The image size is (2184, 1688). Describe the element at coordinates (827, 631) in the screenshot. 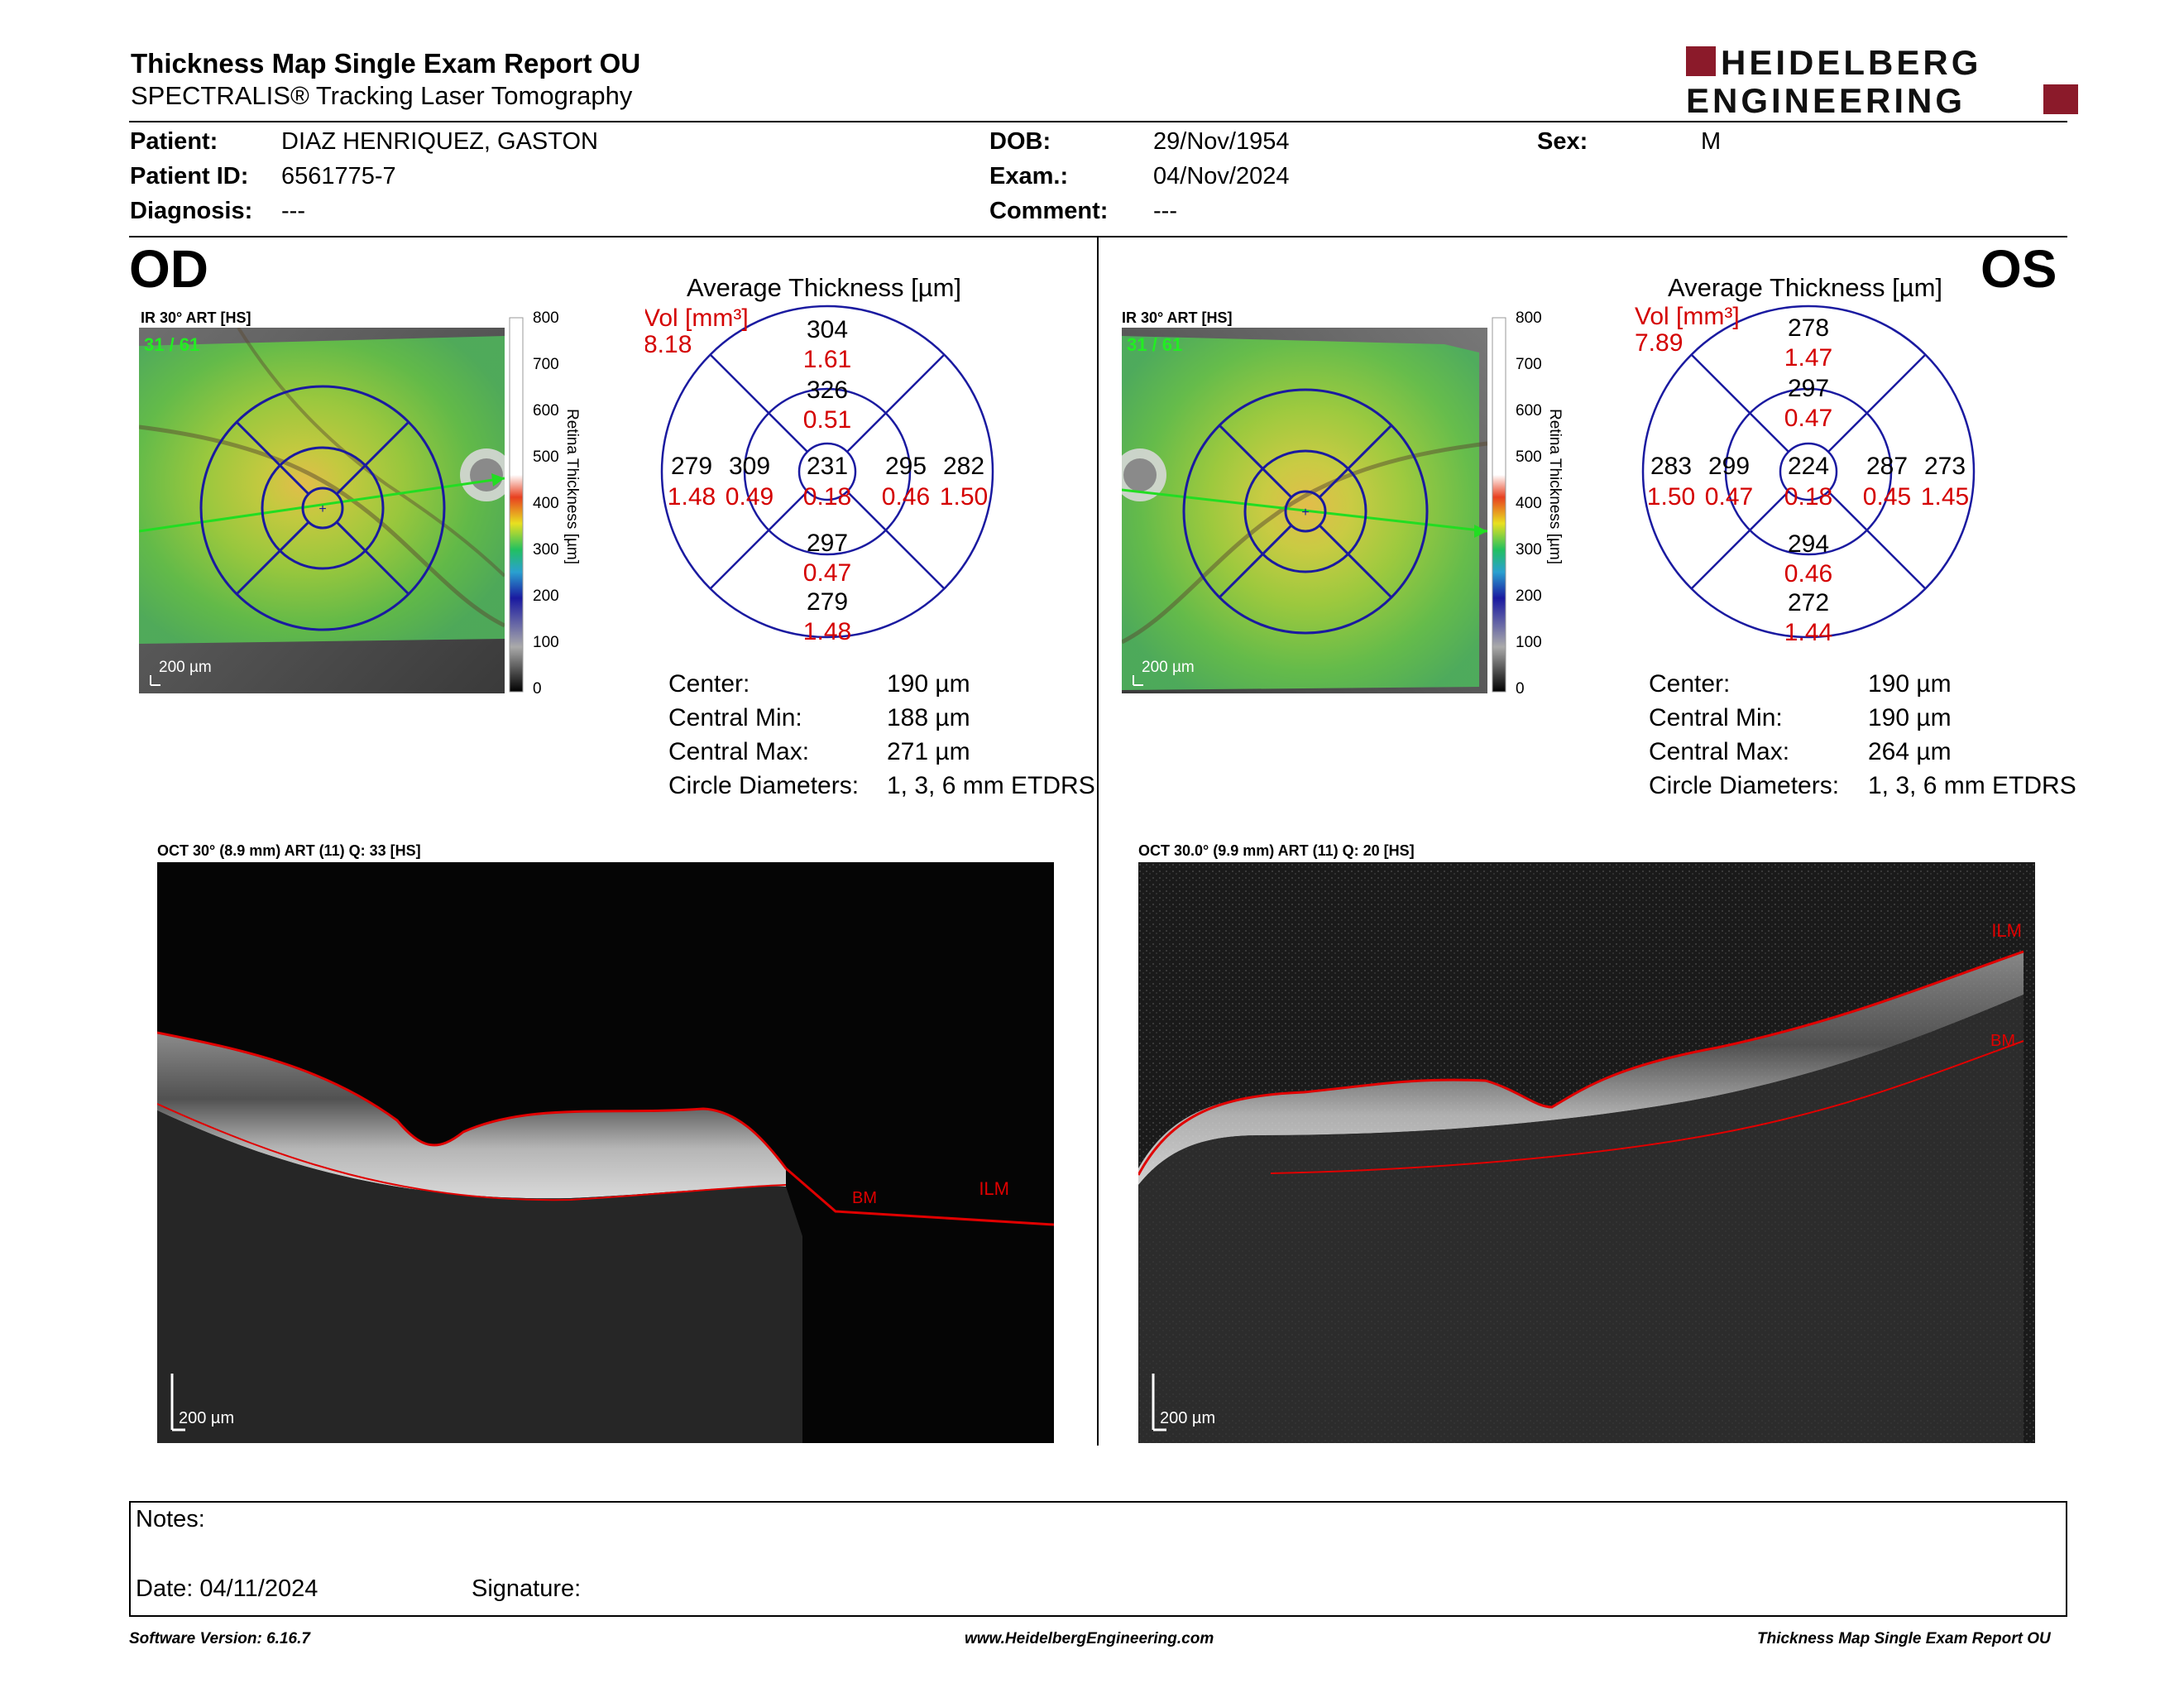

I see `od-outer-inf-volume: 1.48` at that location.